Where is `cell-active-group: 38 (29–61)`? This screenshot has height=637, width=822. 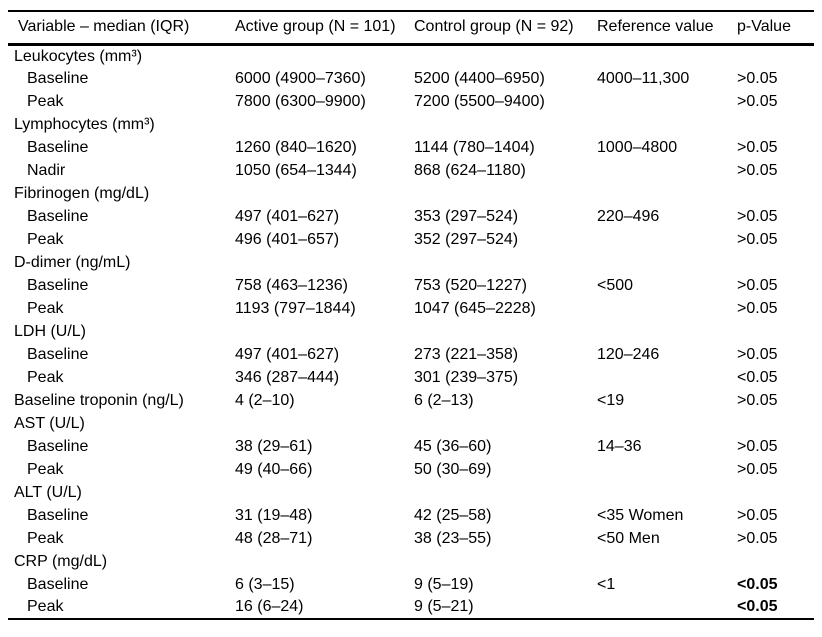 cell-active-group: 38 (29–61) is located at coordinates (274, 446).